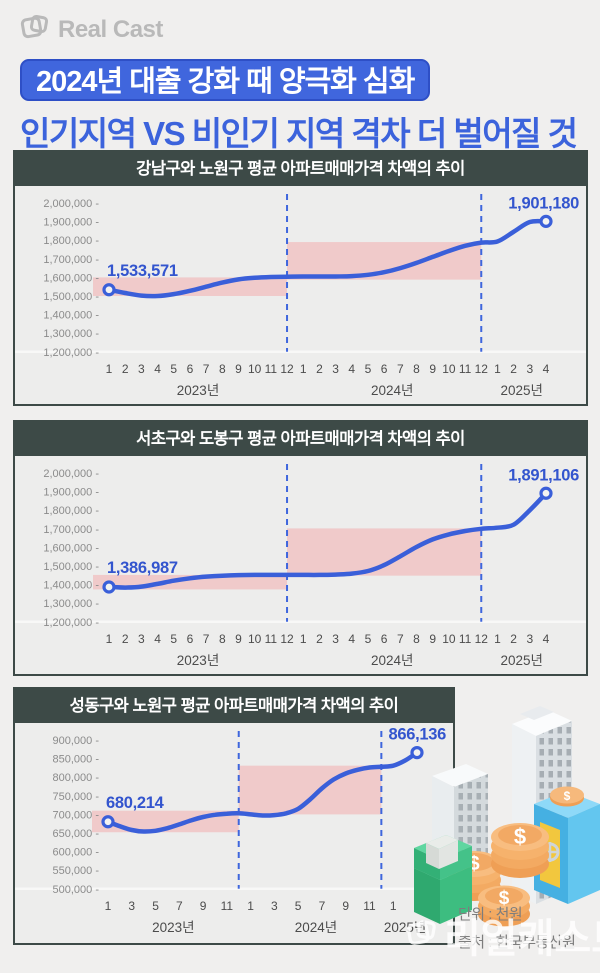 The image size is (600, 973). What do you see at coordinates (417, 735) in the screenshot?
I see `svg-text: 866,136` at bounding box center [417, 735].